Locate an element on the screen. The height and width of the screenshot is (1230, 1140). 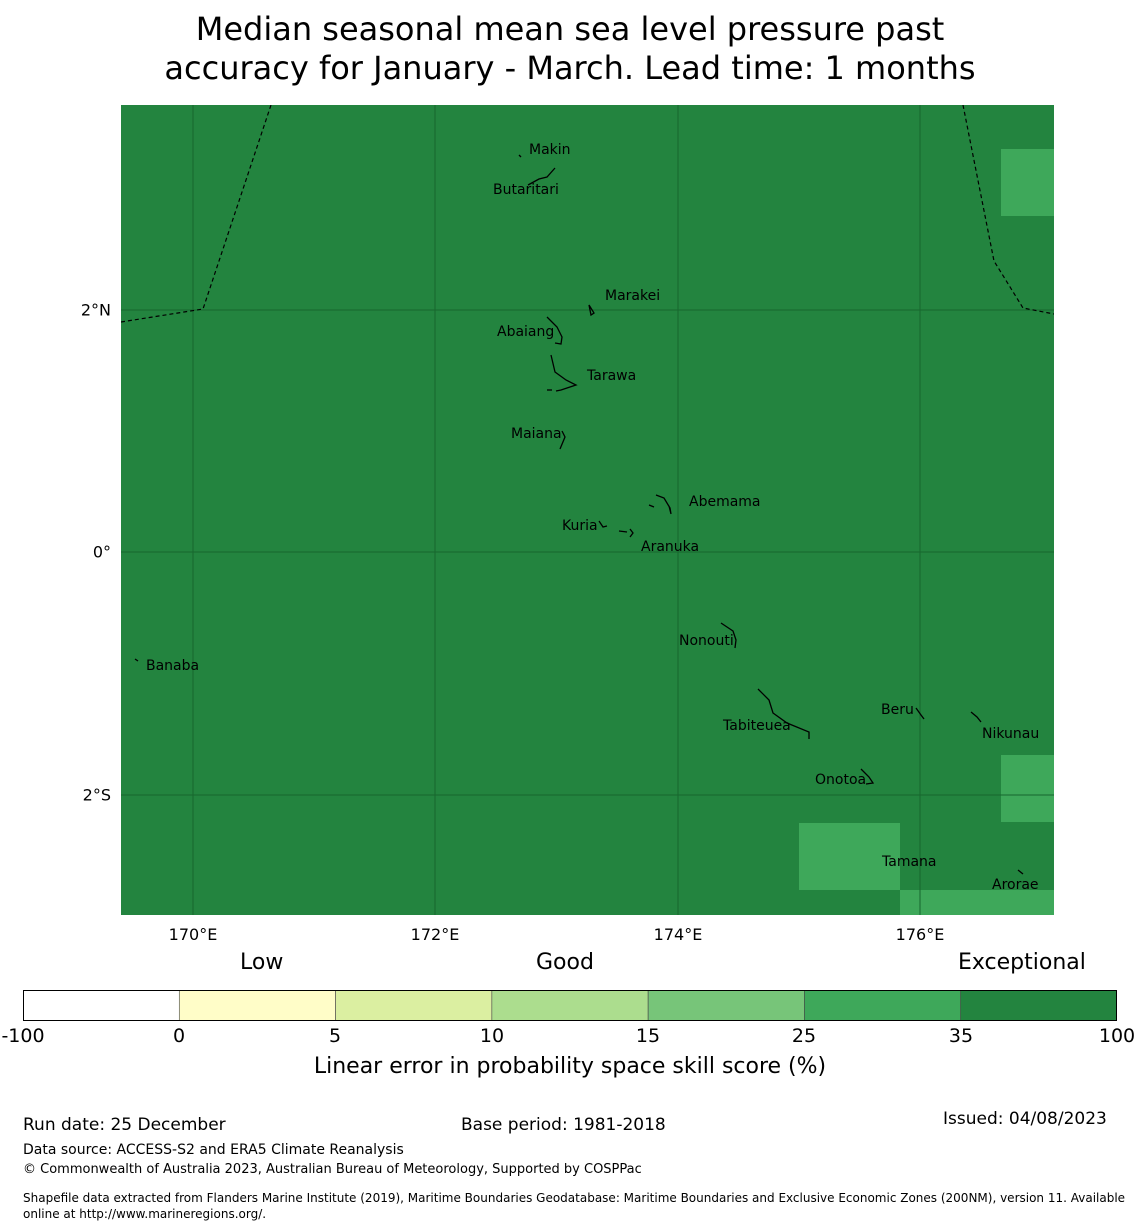
place-label-makin: Makin is located at coordinates (550, 150).